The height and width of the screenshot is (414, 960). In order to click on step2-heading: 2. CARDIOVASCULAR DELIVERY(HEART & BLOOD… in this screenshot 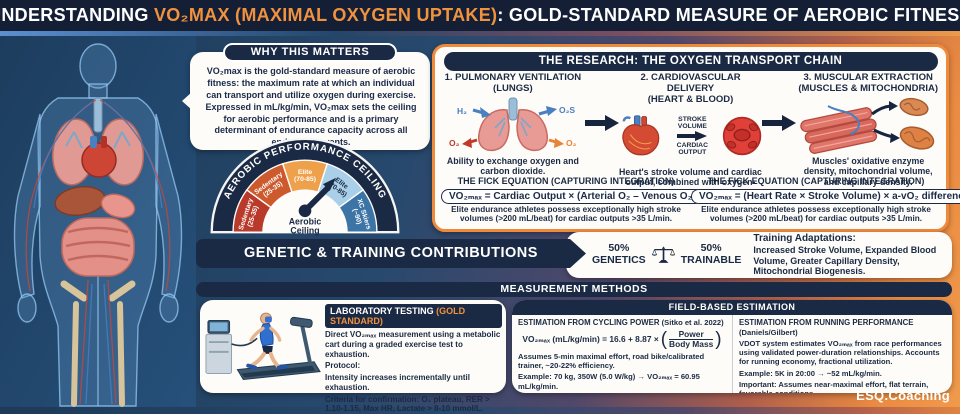, I will do `click(691, 89)`.